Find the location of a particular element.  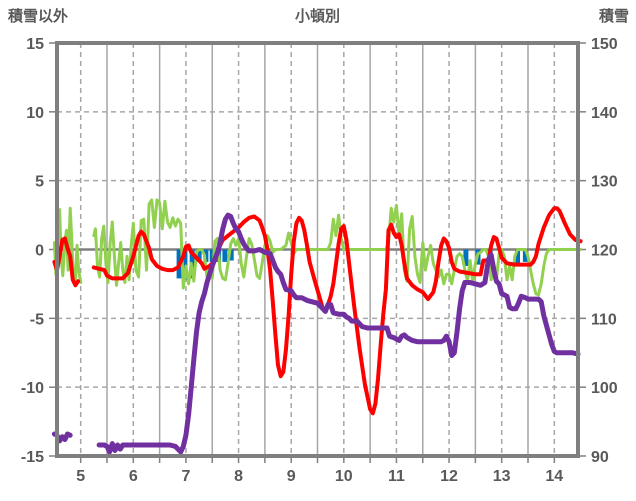

left-axis-label: 0 is located at coordinates (39, 251).